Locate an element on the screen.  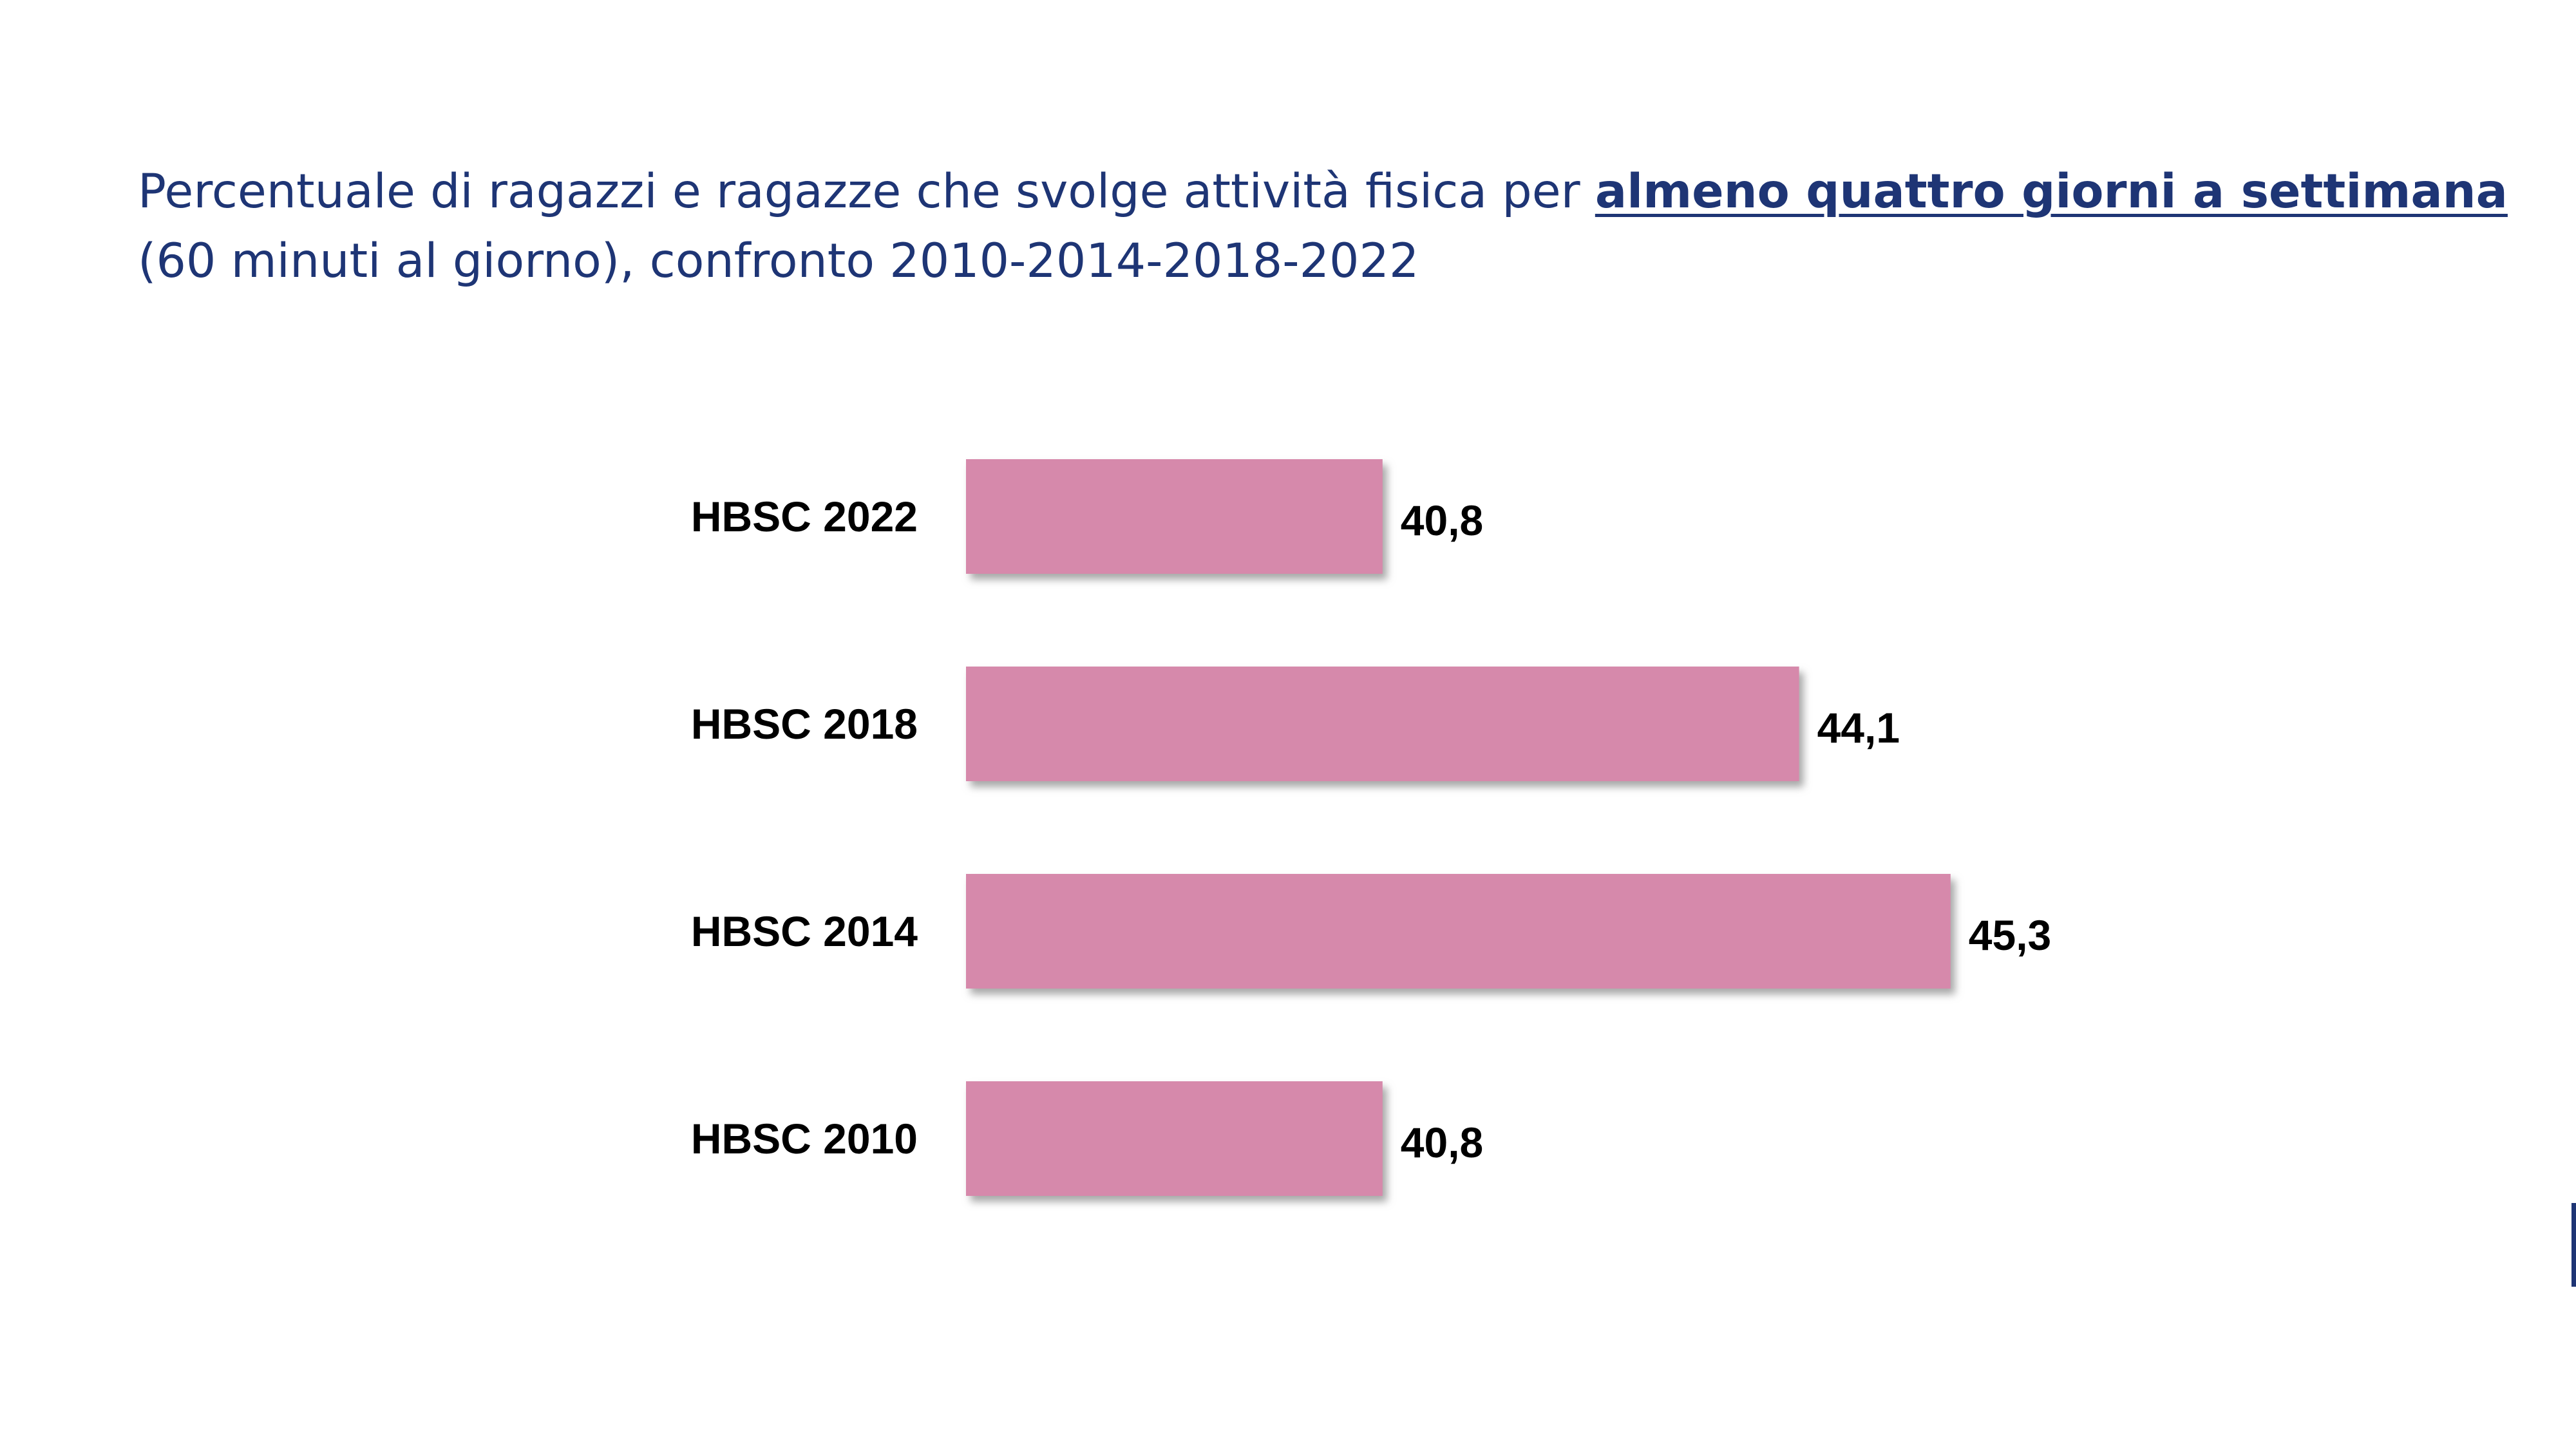
category-label: HBSC 2010 is located at coordinates (805, 1138).